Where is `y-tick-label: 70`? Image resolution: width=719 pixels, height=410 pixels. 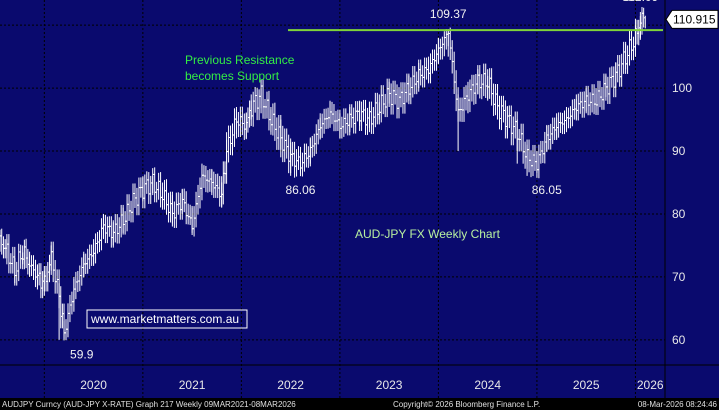
y-tick-label: 70 is located at coordinates (679, 277).